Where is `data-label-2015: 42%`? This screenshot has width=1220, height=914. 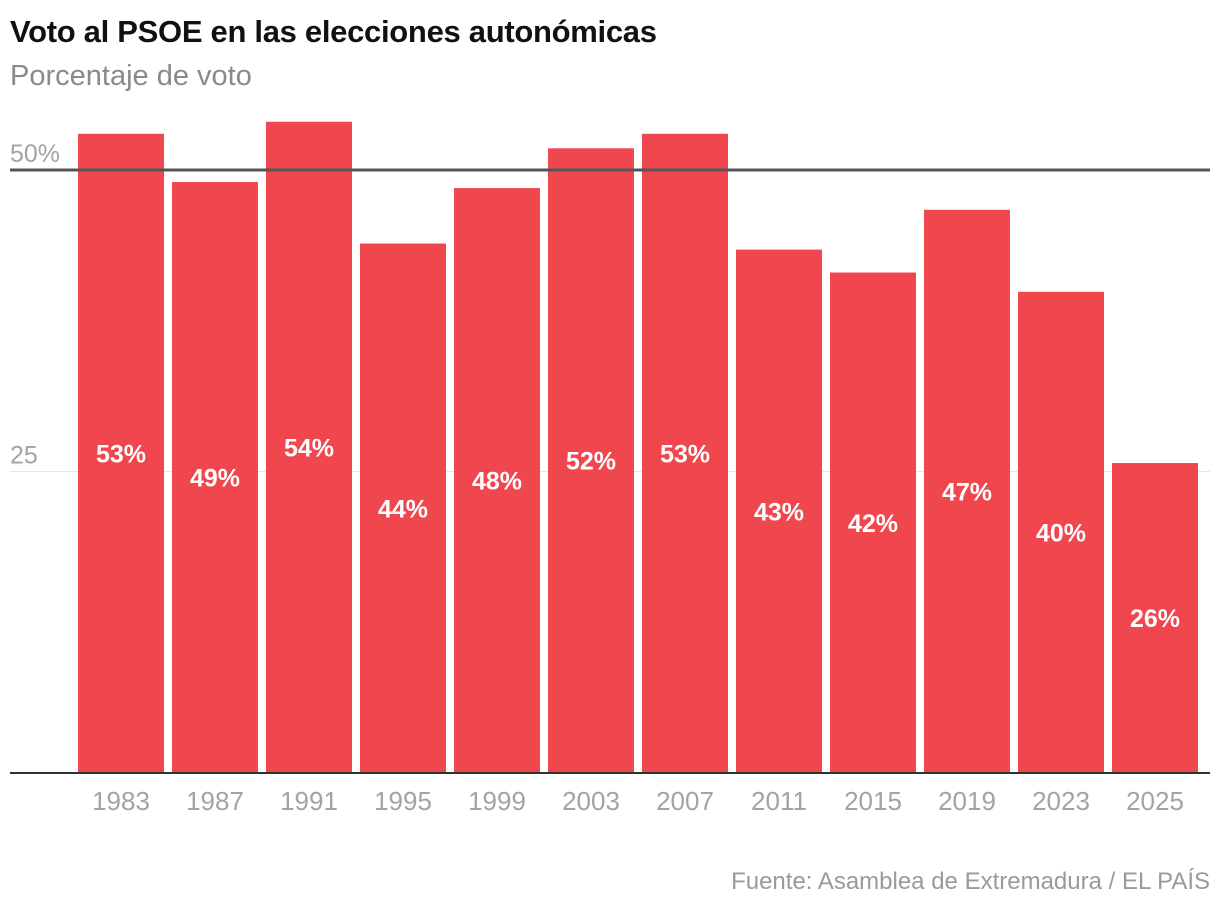
data-label-2015: 42% is located at coordinates (873, 524).